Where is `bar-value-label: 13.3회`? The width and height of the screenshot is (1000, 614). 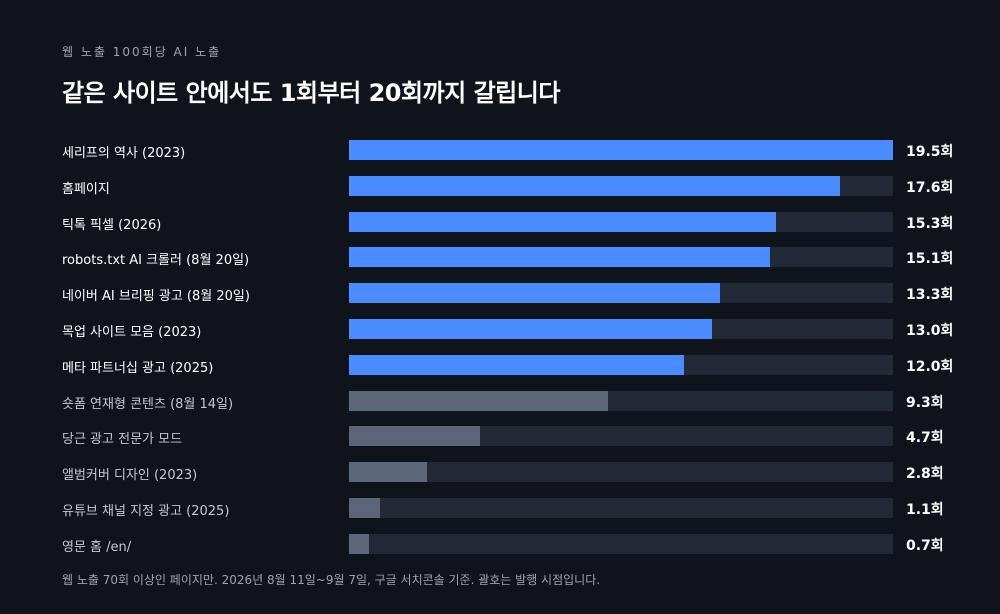
bar-value-label: 13.3회 is located at coordinates (930, 295).